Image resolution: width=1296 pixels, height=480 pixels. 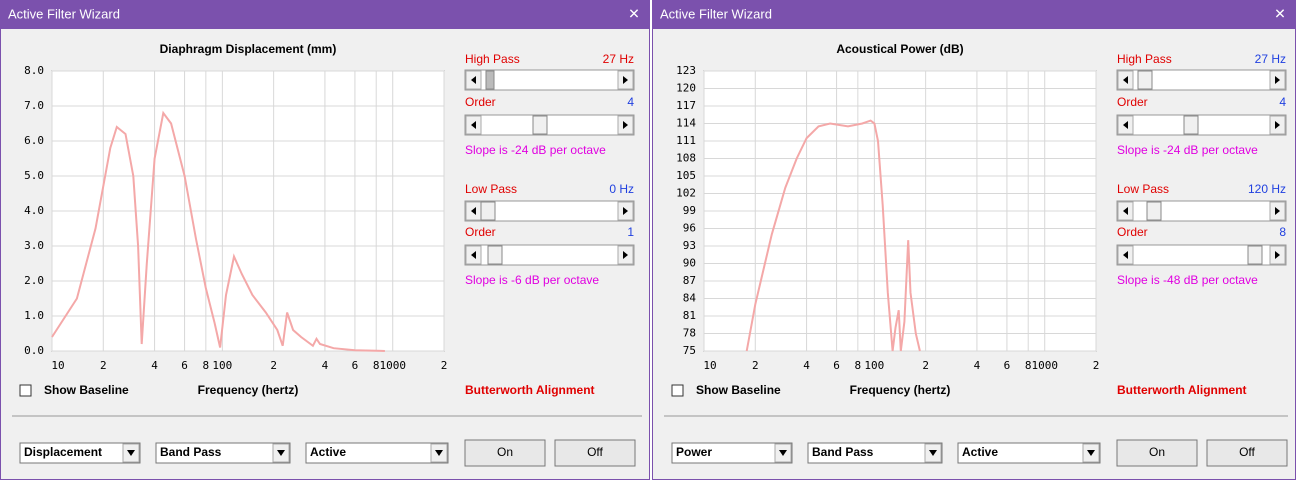 What do you see at coordinates (1187, 280) in the screenshot?
I see `slope-text: Slope is -48 dB per octave` at bounding box center [1187, 280].